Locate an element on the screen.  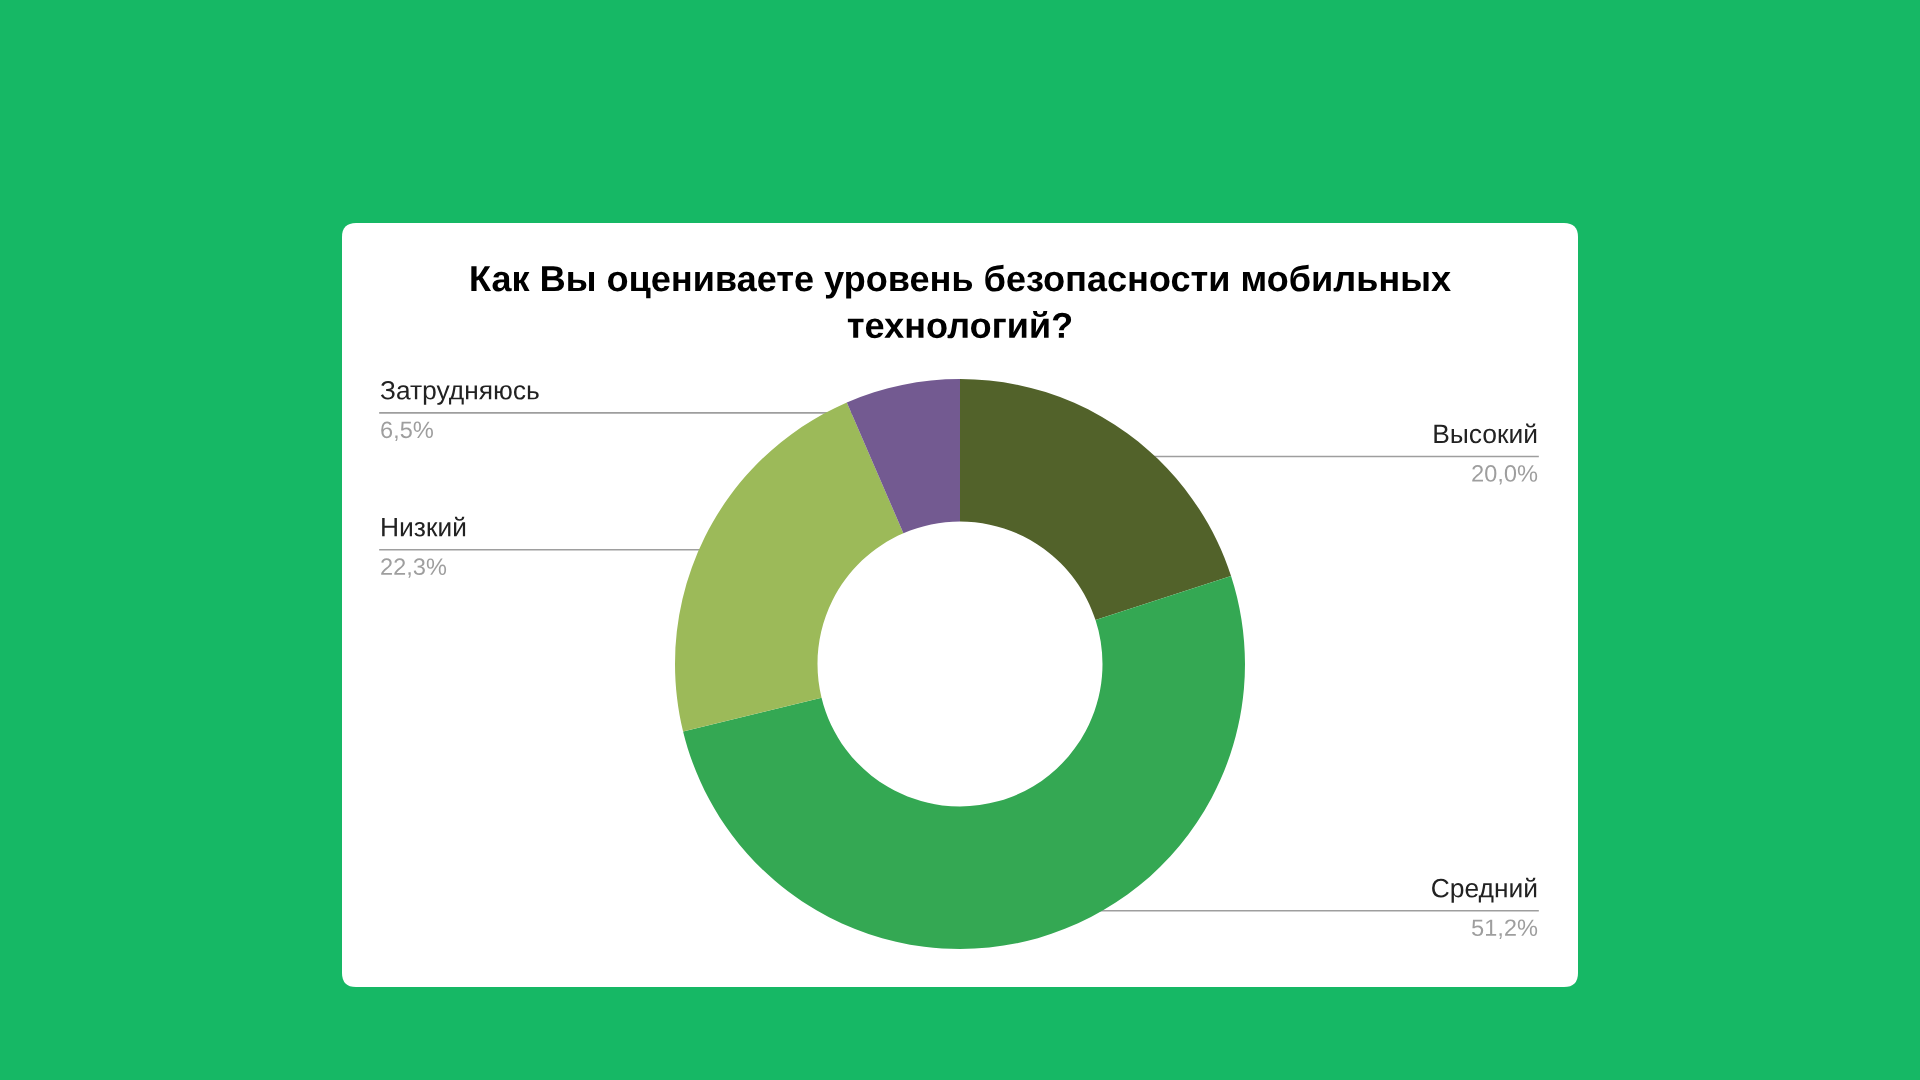
data-label: 51,2% is located at coordinates (1505, 929).